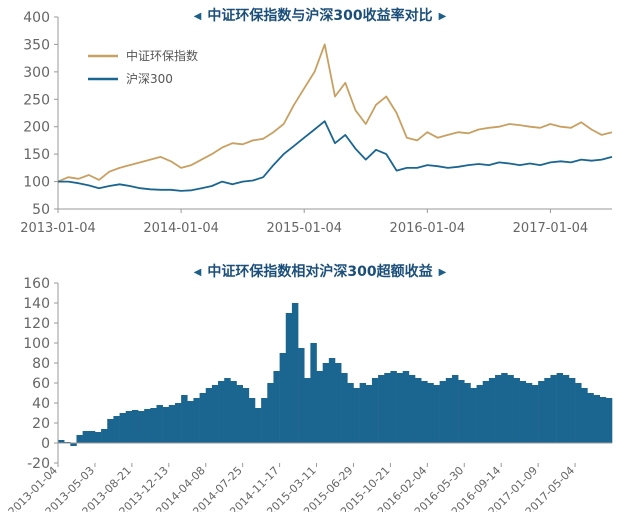 The image size is (640, 512). I want to click on x-tick-label: 2017-01-04, so click(551, 228).